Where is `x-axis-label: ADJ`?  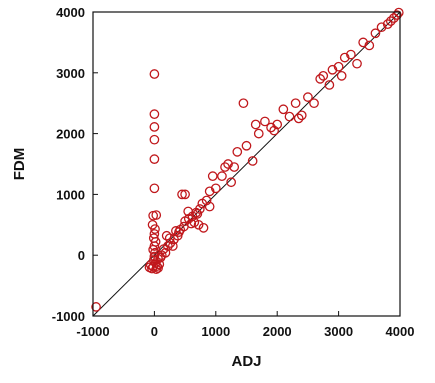
x-axis-label: ADJ is located at coordinates (246, 361).